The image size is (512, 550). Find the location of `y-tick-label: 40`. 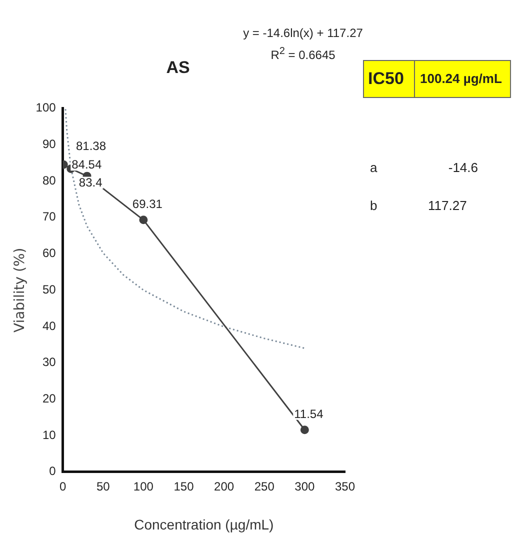

y-tick-label: 40 is located at coordinates (49, 325).